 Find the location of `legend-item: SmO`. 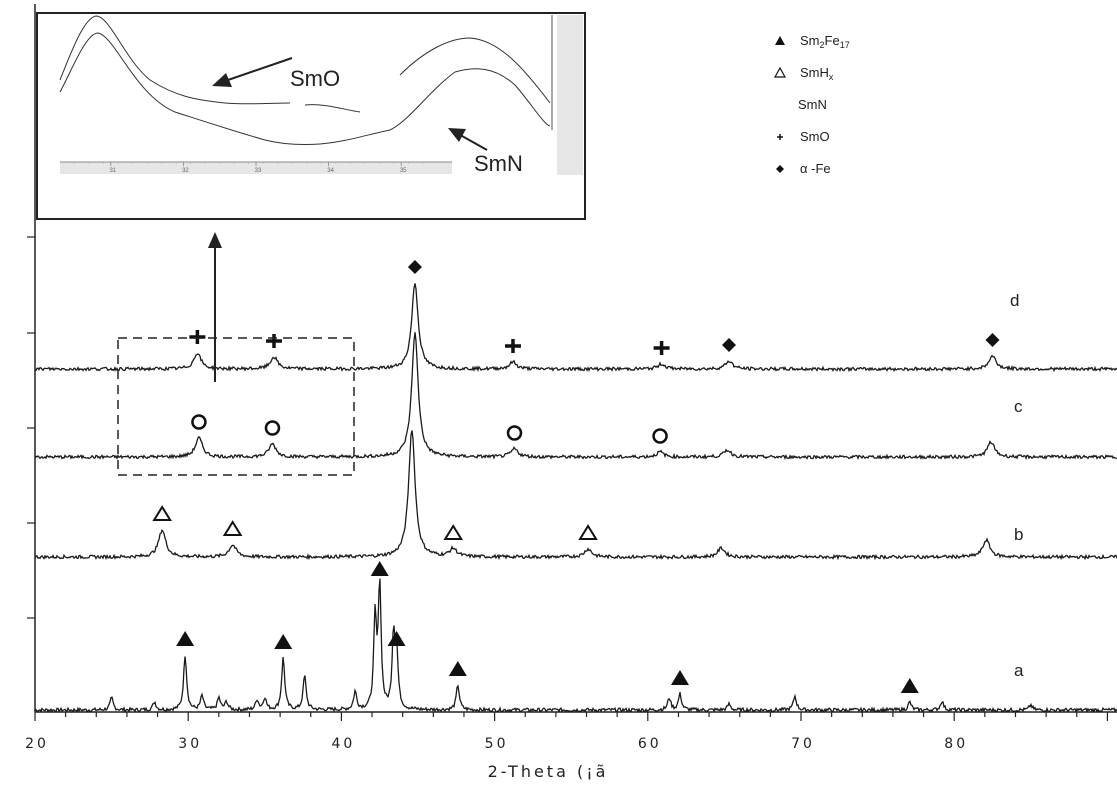

legend-item: SmO is located at coordinates (803, 136).